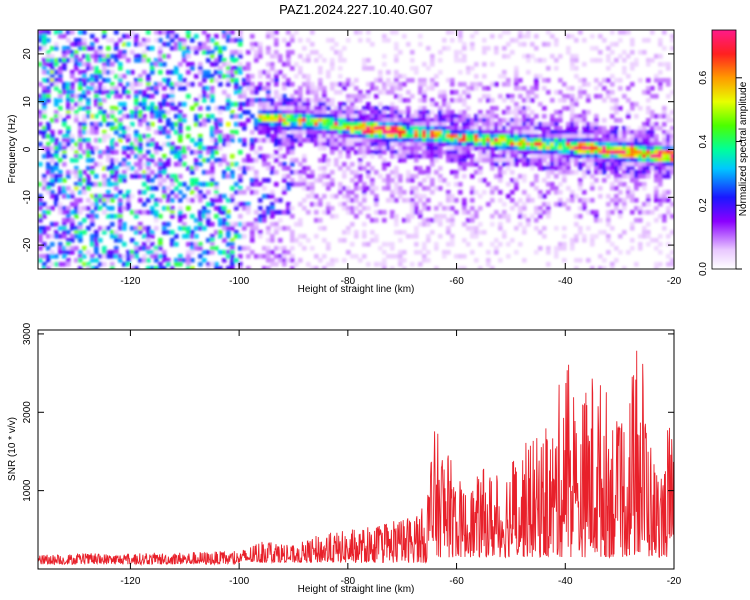 The image size is (750, 600). I want to click on spectrogram-x-label: Height of straight line (km), so click(356, 289).